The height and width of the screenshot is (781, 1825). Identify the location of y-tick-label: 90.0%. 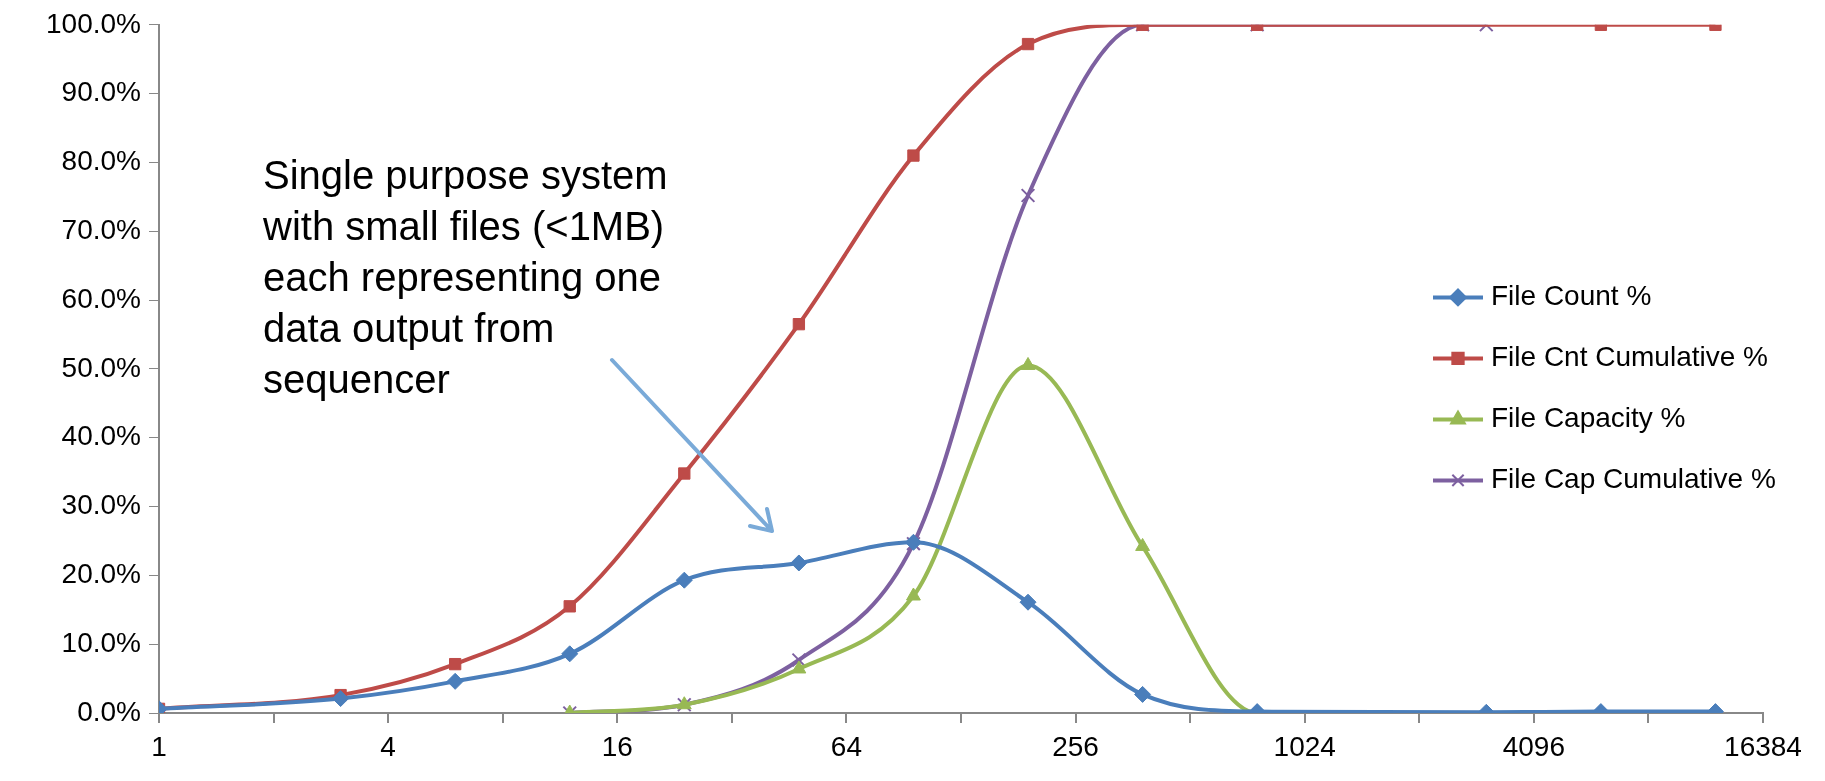
(101, 92).